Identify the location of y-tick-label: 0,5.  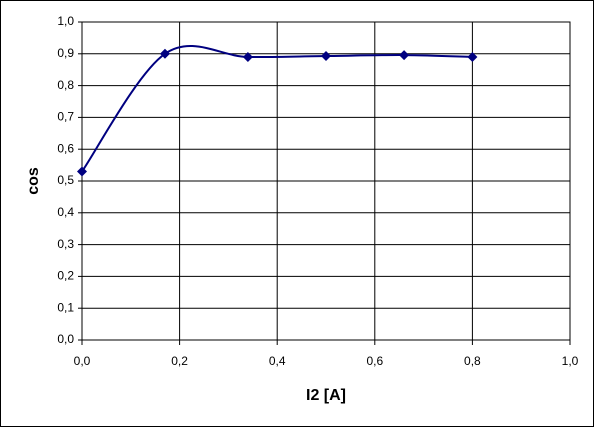
(65, 180).